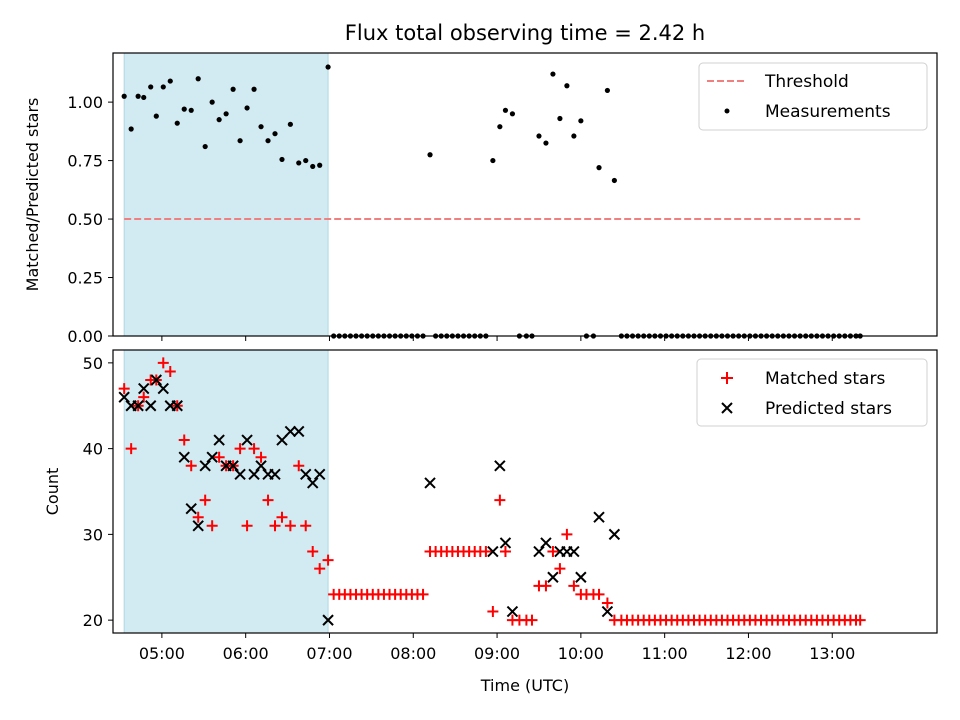 The image size is (960, 720). Describe the element at coordinates (32, 195) in the screenshot. I see `top-y-axis-label: Matched/Predicted stars` at that location.